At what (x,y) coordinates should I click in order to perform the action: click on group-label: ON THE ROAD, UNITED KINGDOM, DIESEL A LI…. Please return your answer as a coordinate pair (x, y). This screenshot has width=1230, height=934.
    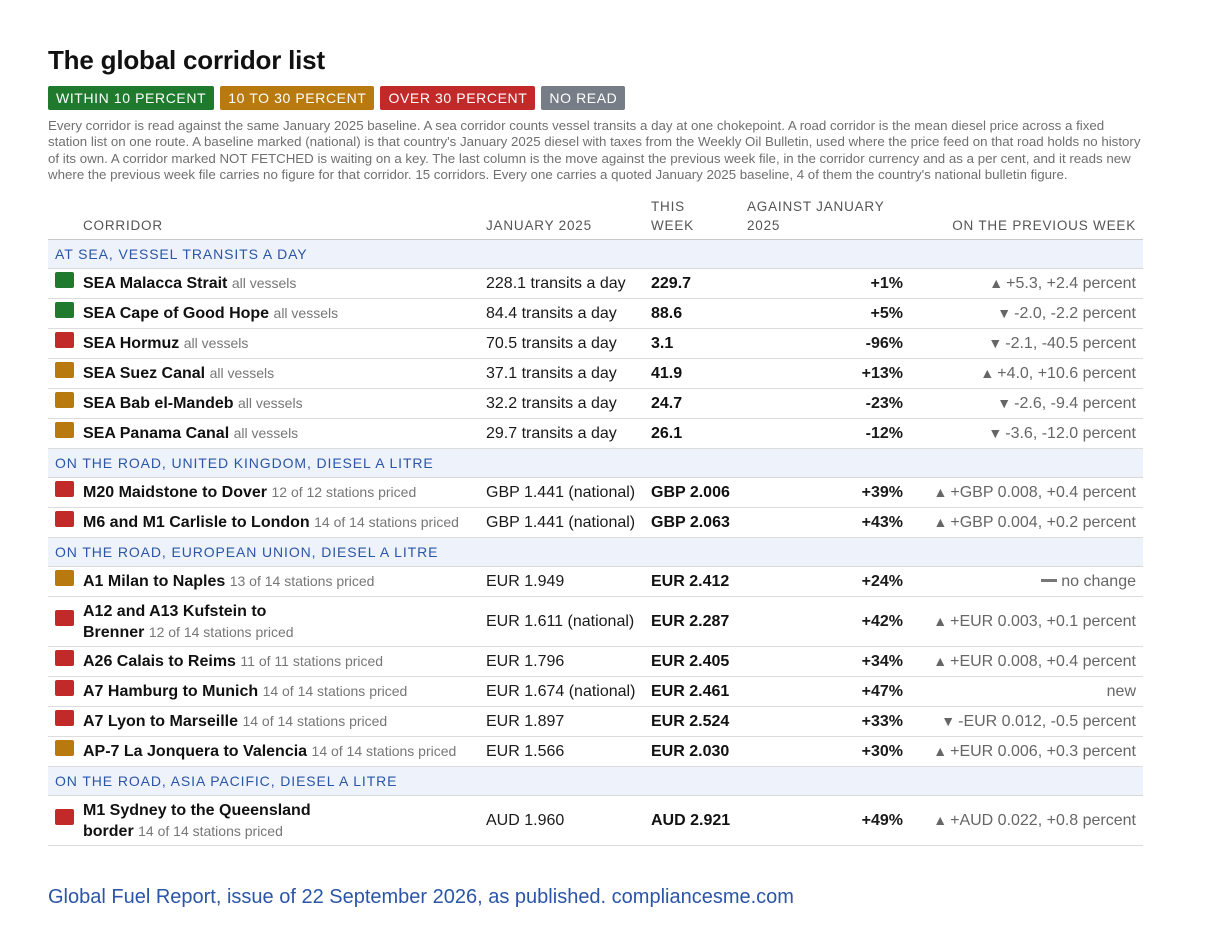
    Looking at the image, I should click on (595, 463).